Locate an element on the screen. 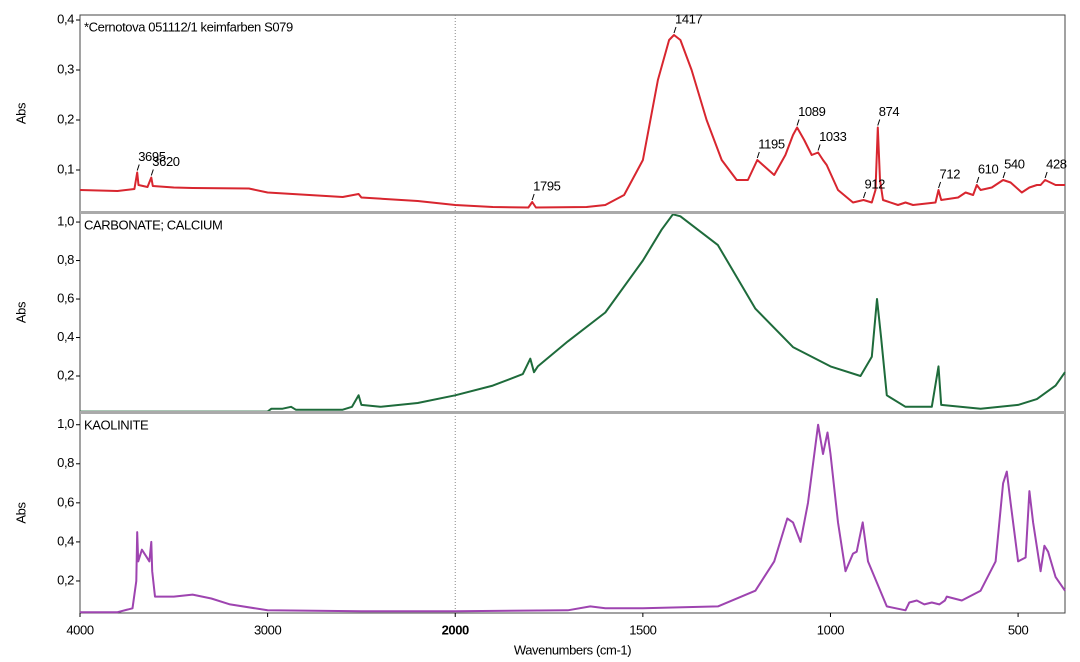 This screenshot has width=1080, height=662. peak-label: 3695 is located at coordinates (151, 156).